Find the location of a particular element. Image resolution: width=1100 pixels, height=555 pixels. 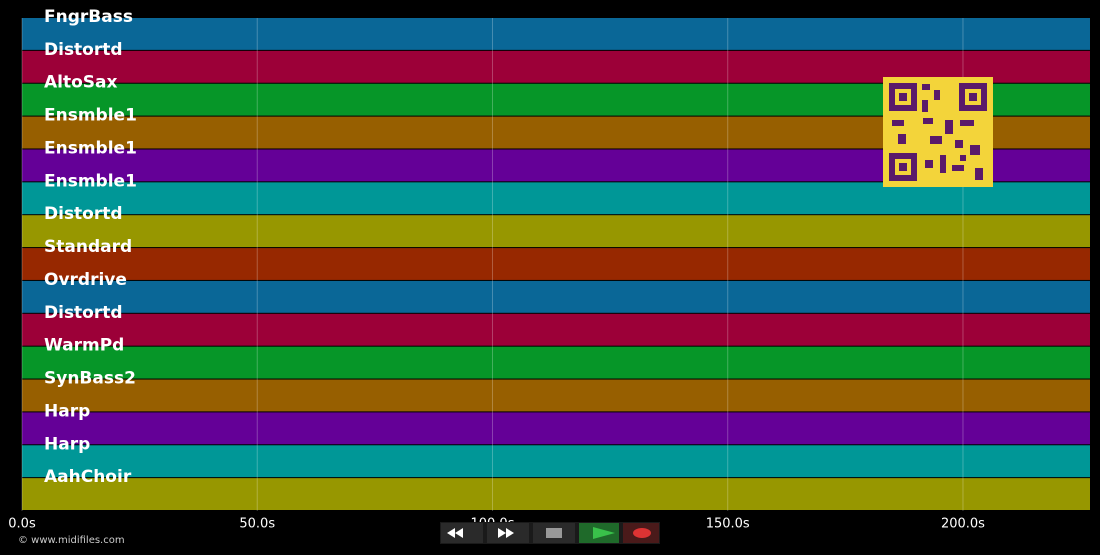

track-name: SynBass2 is located at coordinates (90, 379).